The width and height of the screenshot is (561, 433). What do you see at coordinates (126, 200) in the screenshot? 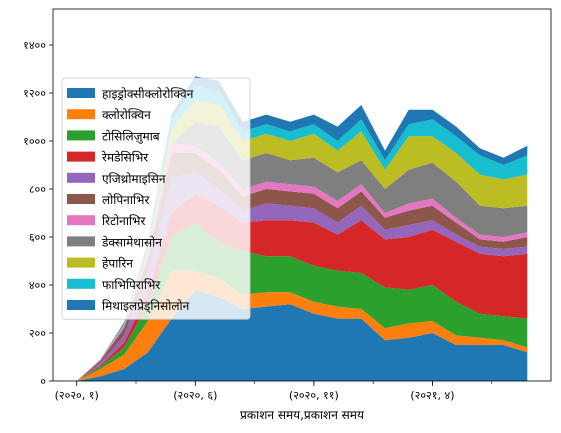
I see `legend-label: लोपिनाभिर` at bounding box center [126, 200].